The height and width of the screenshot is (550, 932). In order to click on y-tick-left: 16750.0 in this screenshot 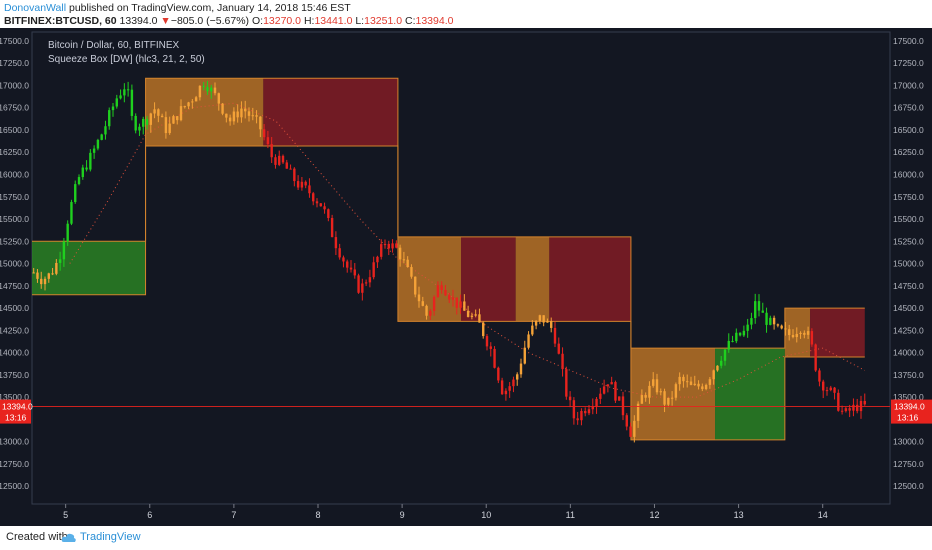, I will do `click(14, 108)`.